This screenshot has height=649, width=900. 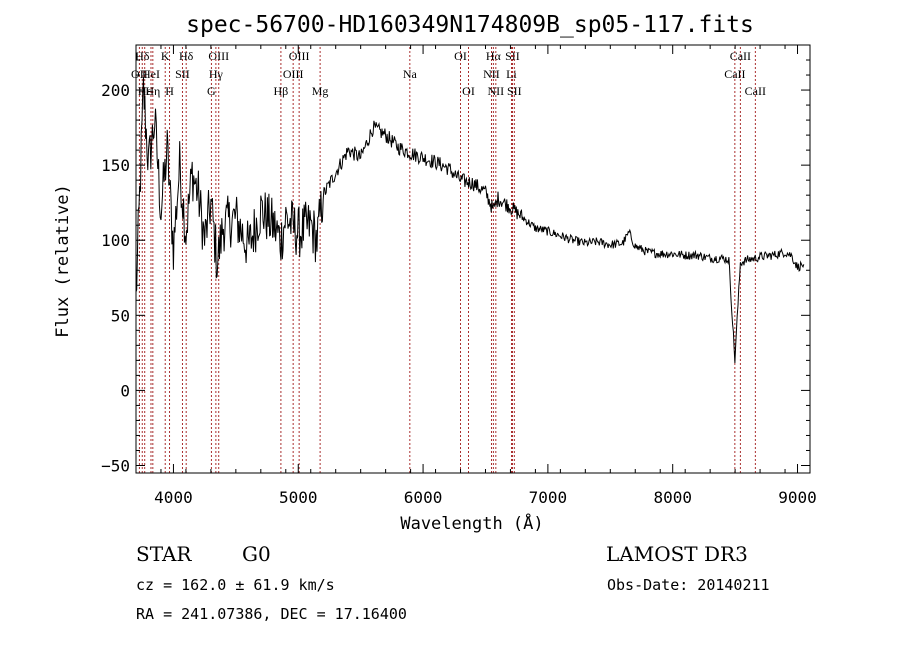 What do you see at coordinates (494, 56) in the screenshot?
I see `line-label-19: Hα` at bounding box center [494, 56].